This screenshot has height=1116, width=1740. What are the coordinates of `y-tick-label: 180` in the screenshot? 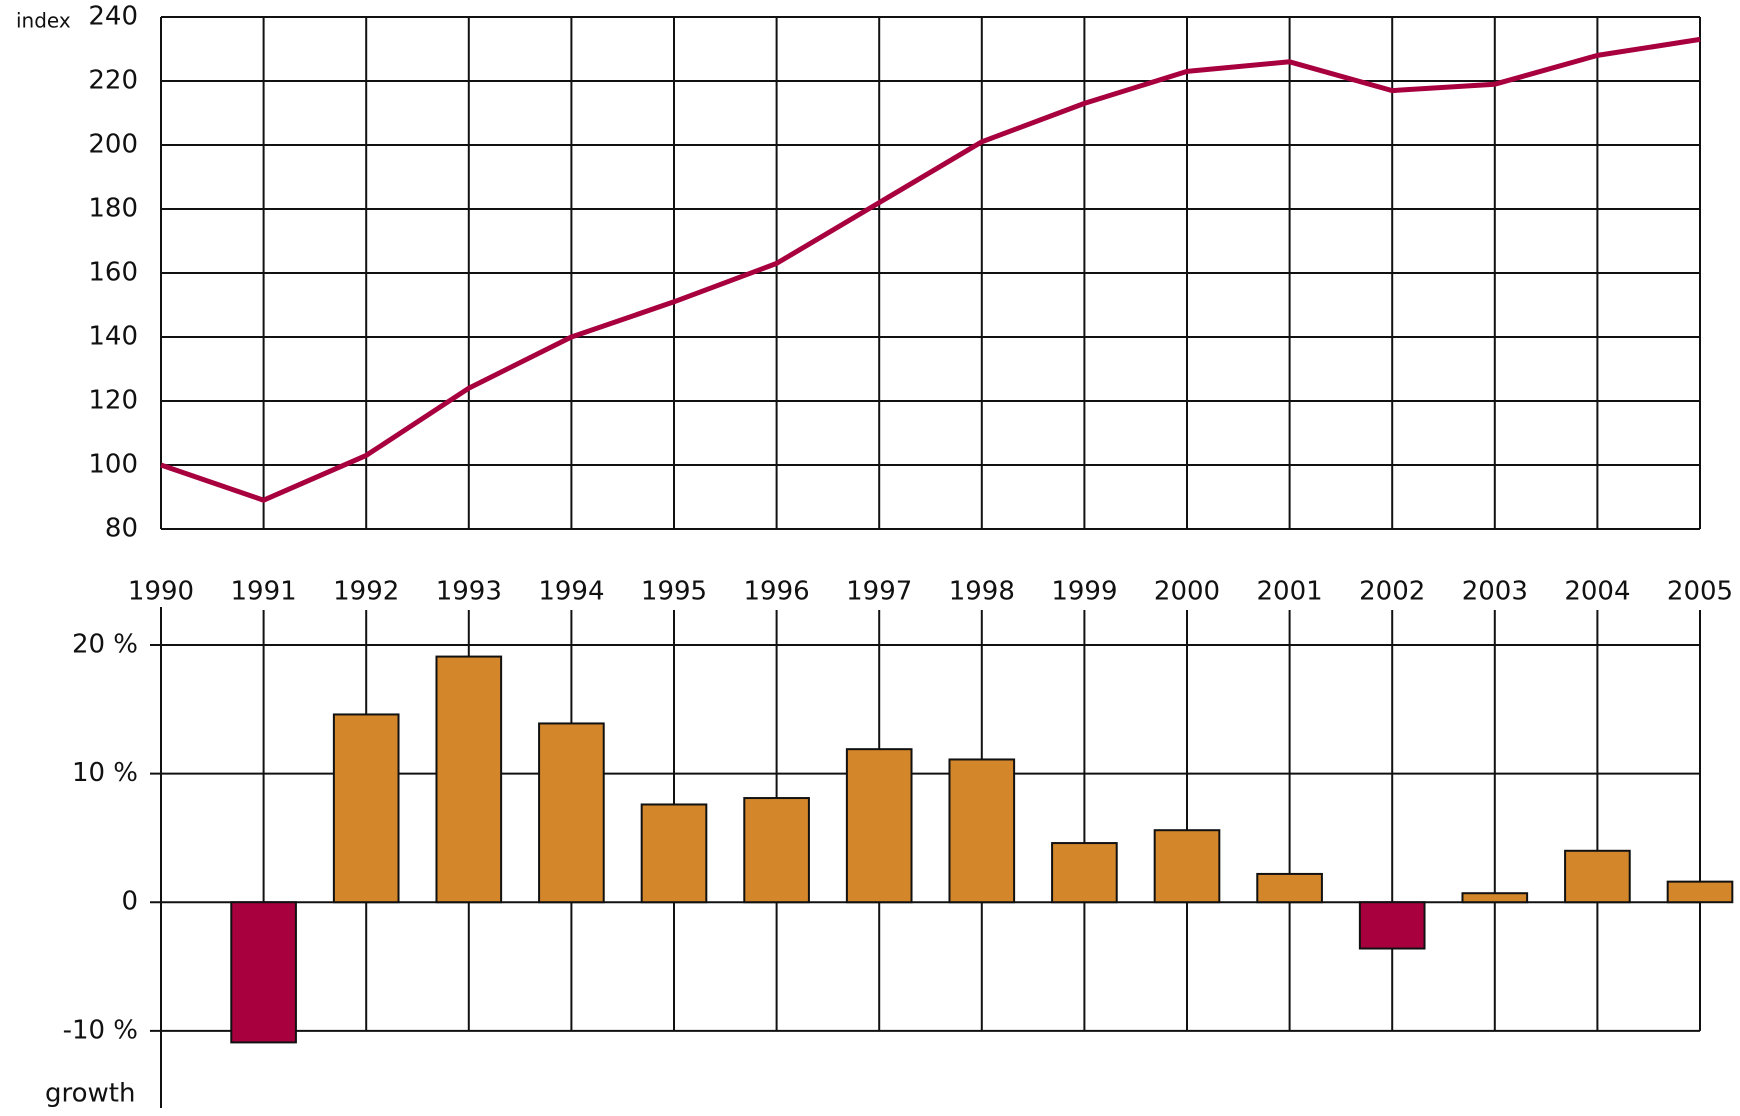 It's located at (113, 209).